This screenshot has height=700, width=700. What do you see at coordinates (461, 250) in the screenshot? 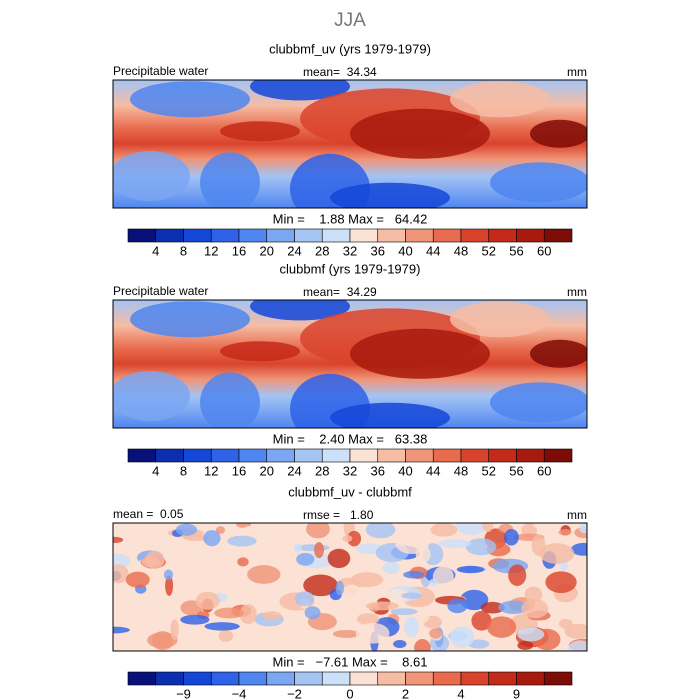
I see `colorbar-label: 48` at bounding box center [461, 250].